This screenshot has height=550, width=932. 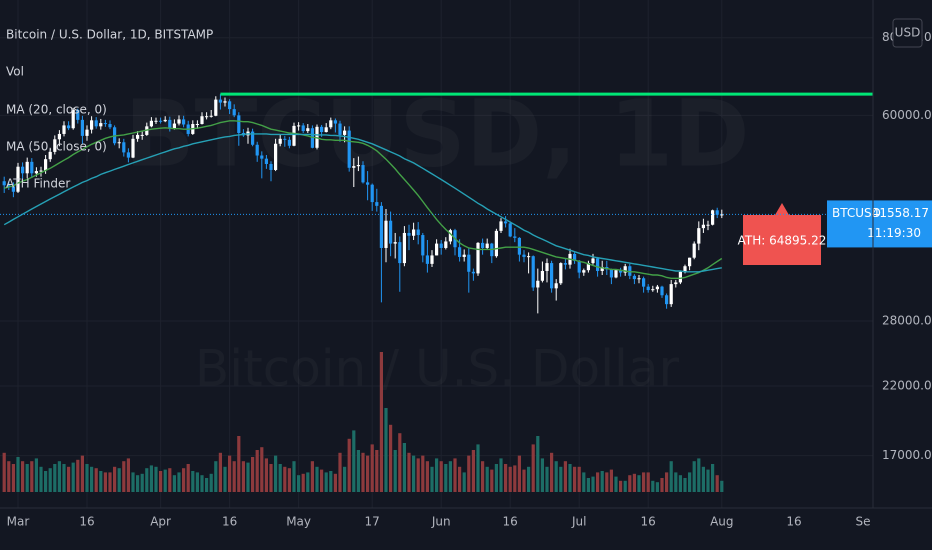 What do you see at coordinates (721, 522) in the screenshot?
I see `x-tick-label: Aug` at bounding box center [721, 522].